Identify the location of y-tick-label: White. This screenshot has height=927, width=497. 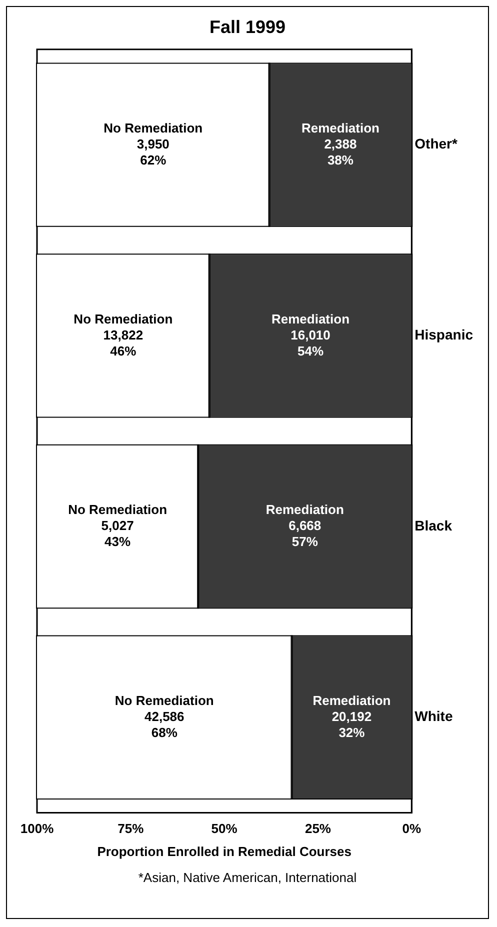
(433, 716).